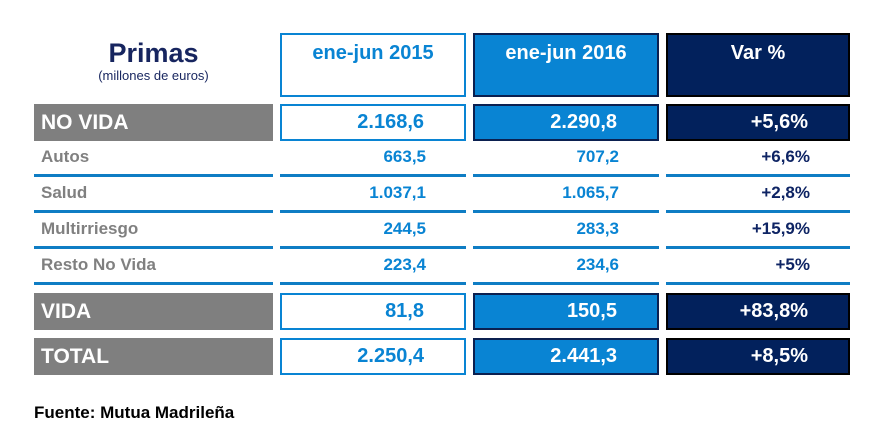  I want to click on column-header-ene-jun-2016: ene-jun 2016, so click(566, 65).